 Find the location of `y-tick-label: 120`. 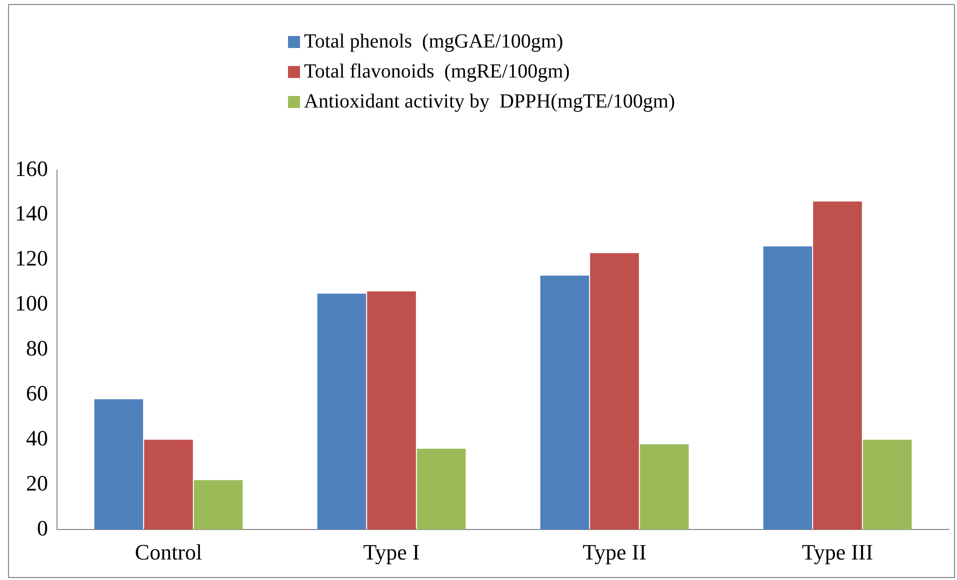

y-tick-label: 120 is located at coordinates (31, 258).